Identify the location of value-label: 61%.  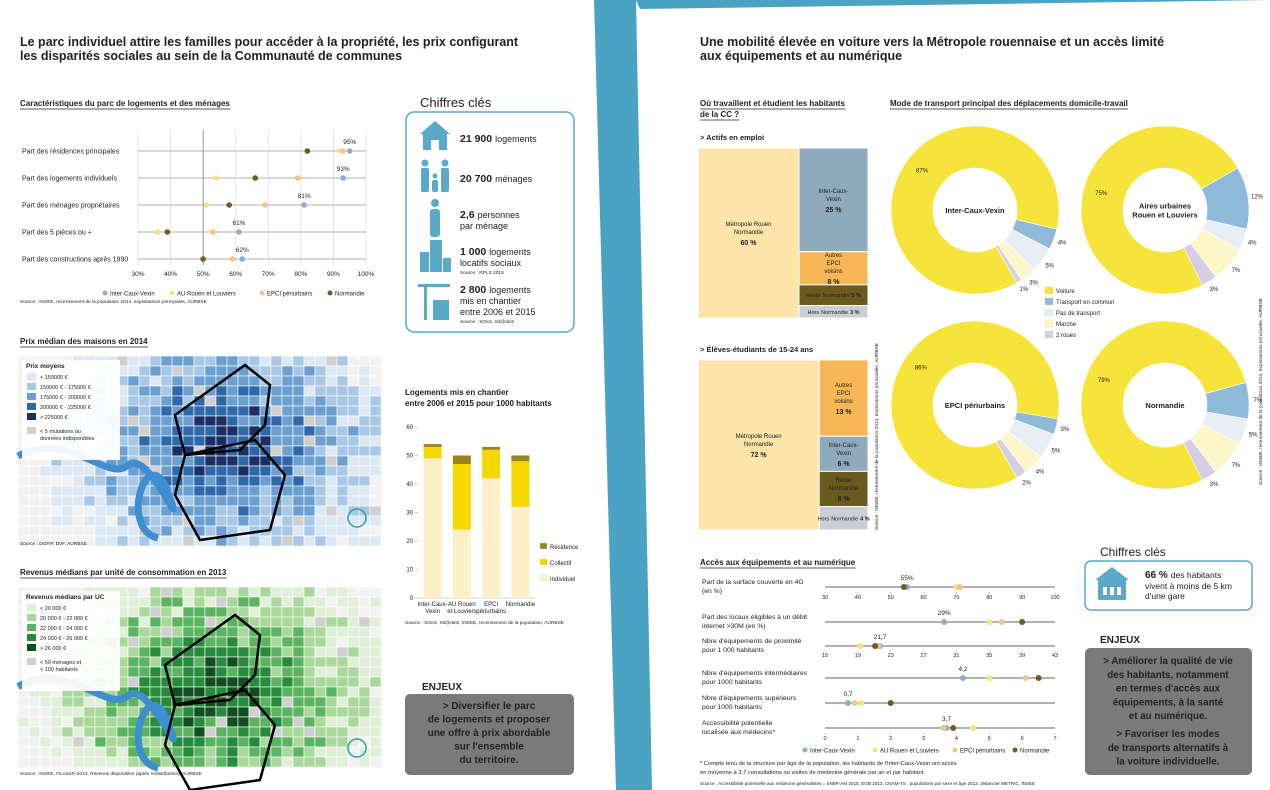
(238, 223).